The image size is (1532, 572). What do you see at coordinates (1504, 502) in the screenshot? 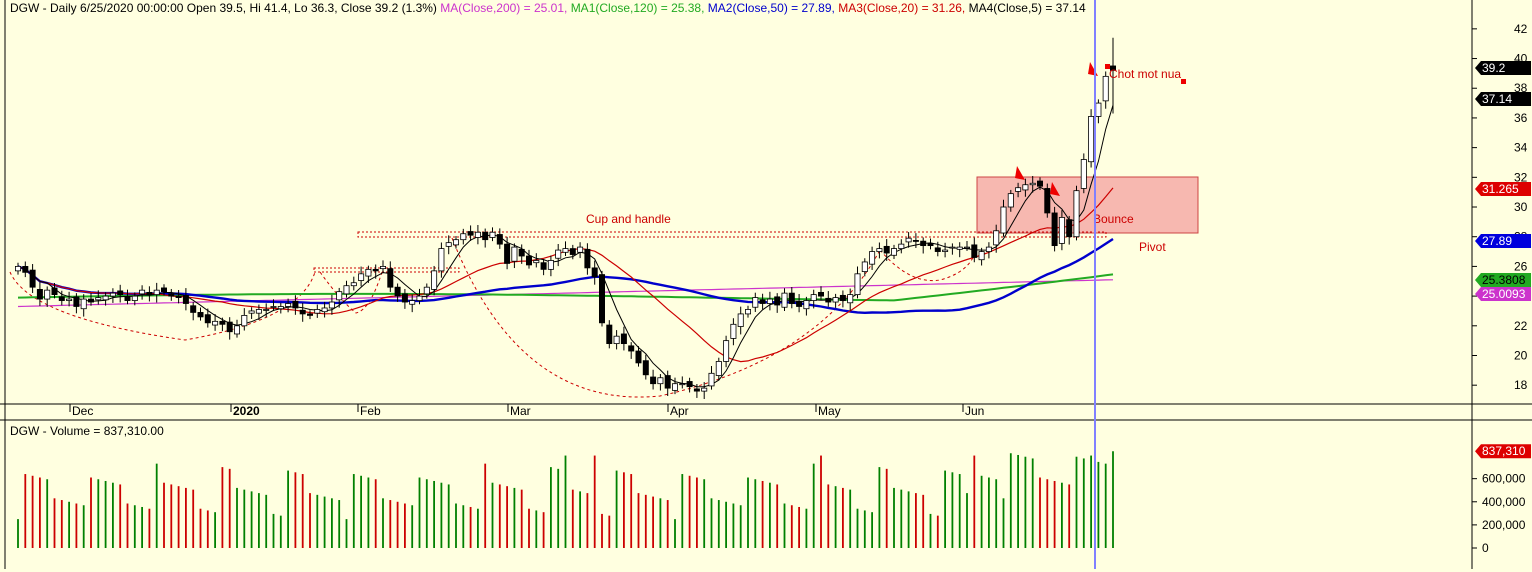
I see `volume-y-tick-label: 400,000` at bounding box center [1504, 502].